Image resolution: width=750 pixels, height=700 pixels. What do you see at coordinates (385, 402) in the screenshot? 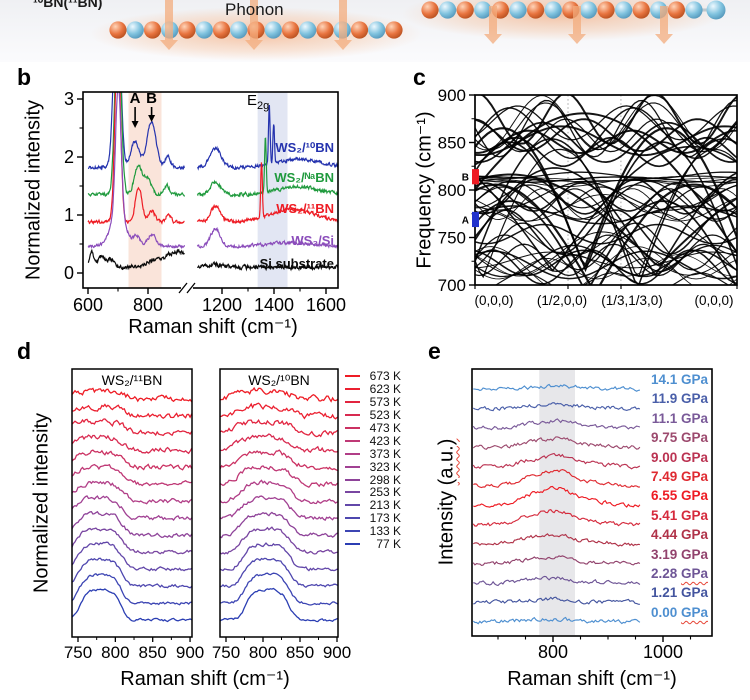
I see `legend-label: 573 K` at bounding box center [385, 402].